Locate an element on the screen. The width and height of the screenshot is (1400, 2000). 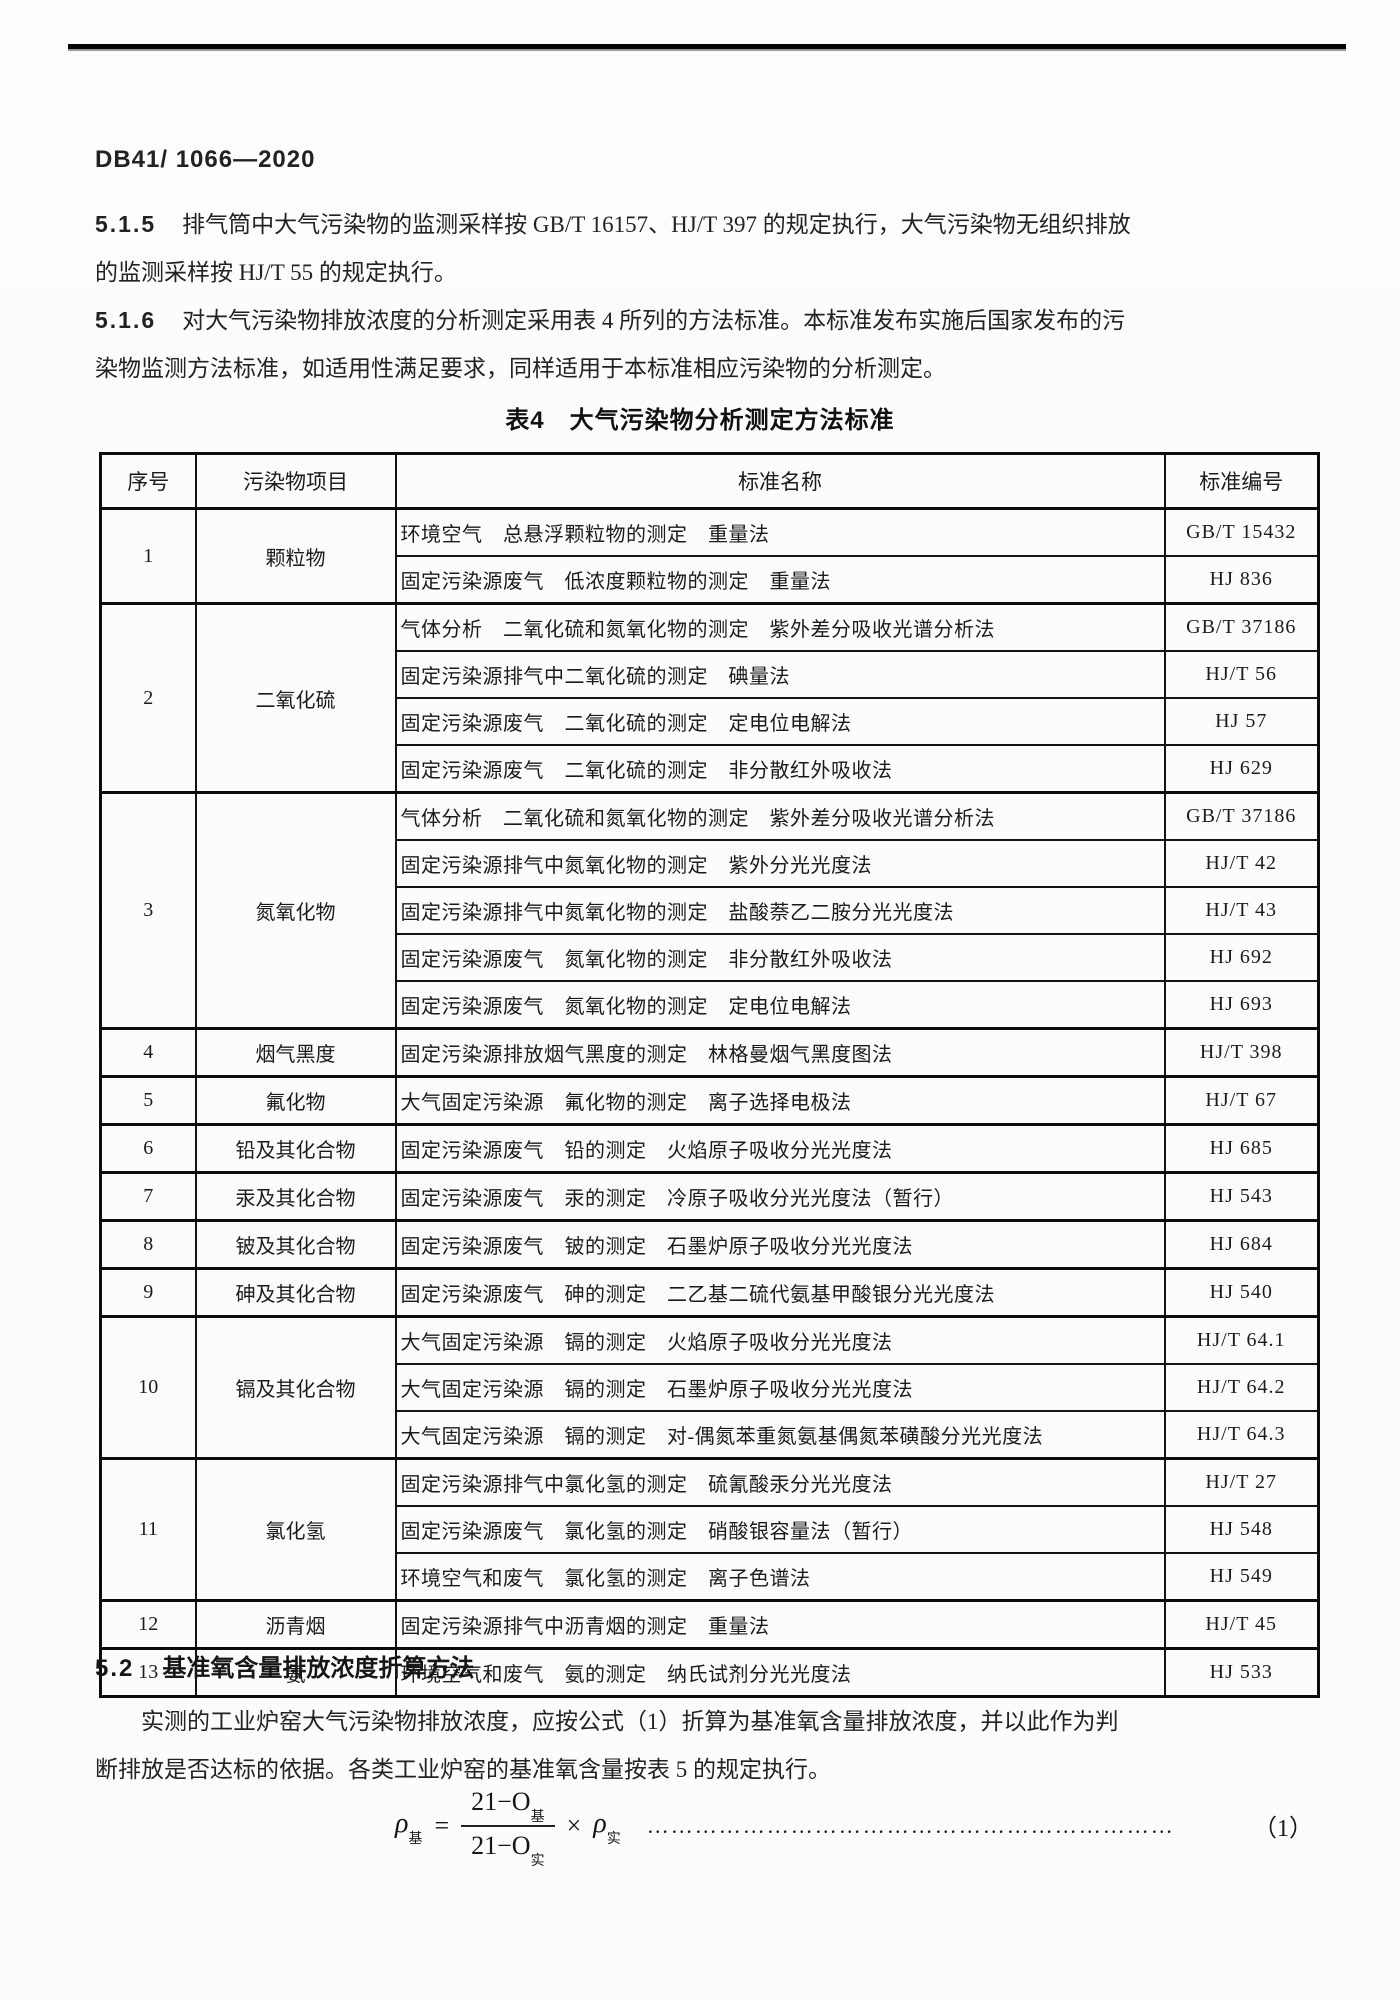
cell-seq-number: 1 is located at coordinates (148, 556).